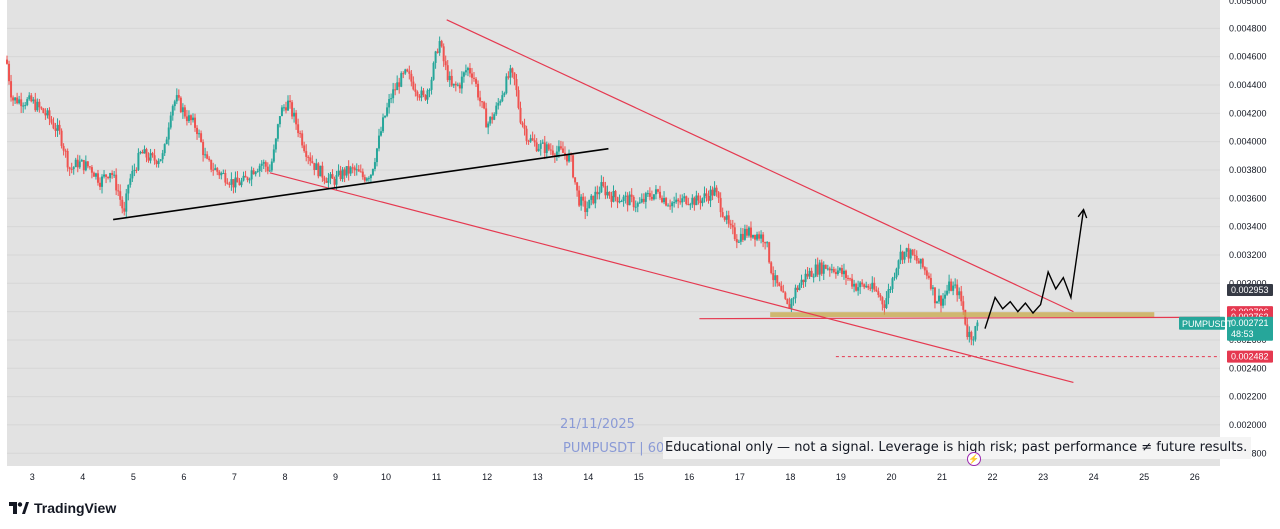  I want to click on watermark-date: 21/11/2025, so click(597, 424).